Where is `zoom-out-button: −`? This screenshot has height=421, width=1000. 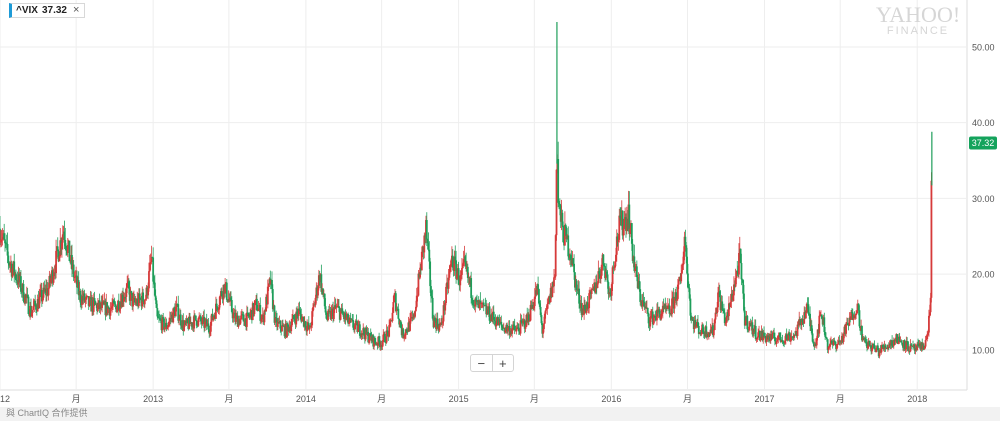 zoom-out-button: − is located at coordinates (482, 363).